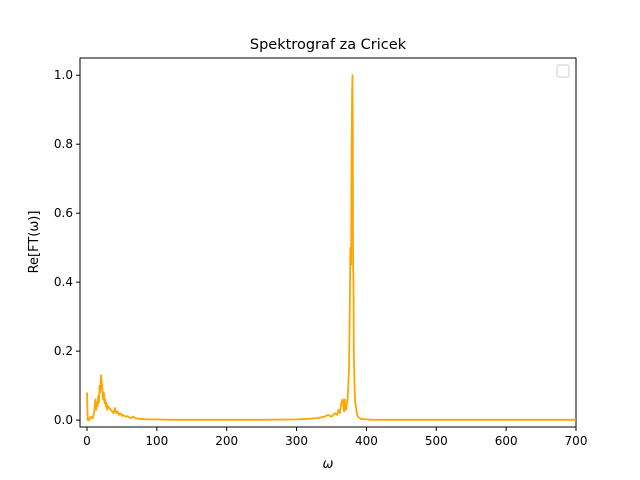 This screenshot has height=480, width=640. What do you see at coordinates (436, 441) in the screenshot?
I see `x-tick-label: 500` at bounding box center [436, 441].